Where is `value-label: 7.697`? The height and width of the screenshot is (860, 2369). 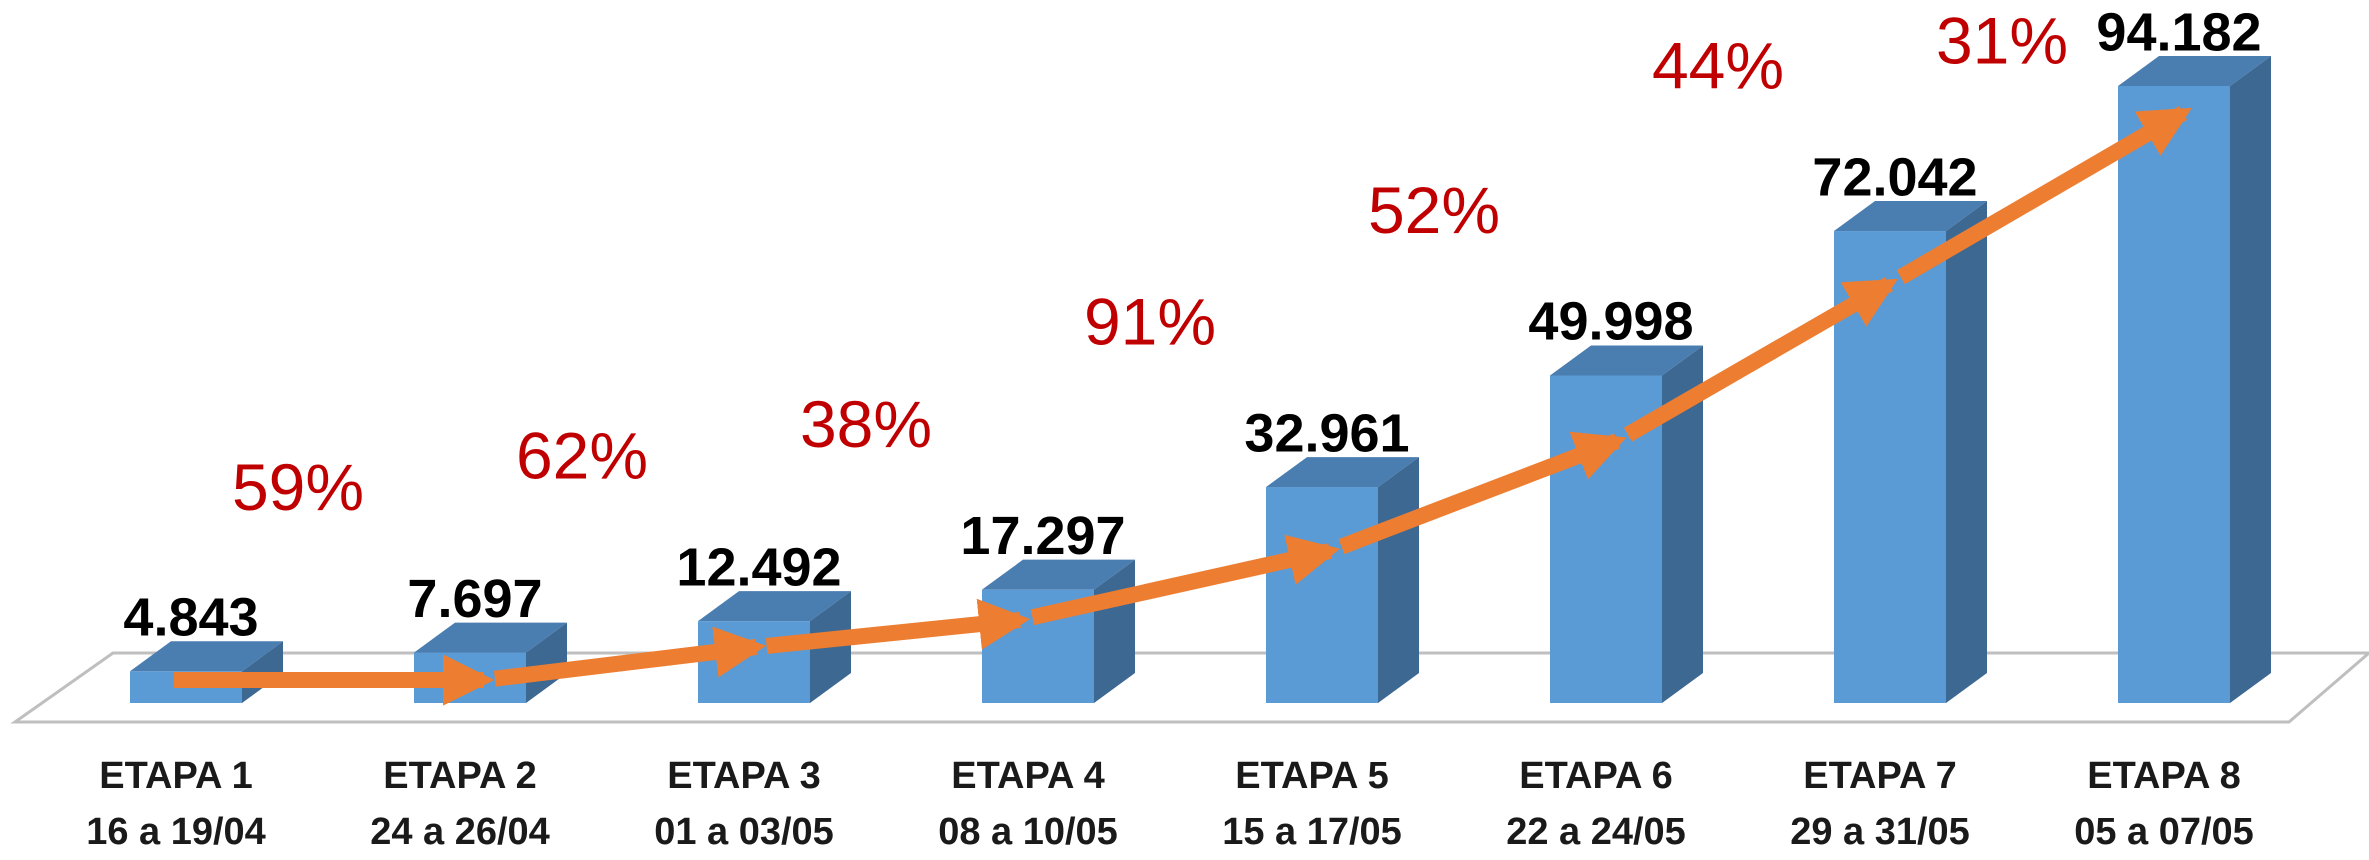
value-label: 7.697 is located at coordinates (474, 599).